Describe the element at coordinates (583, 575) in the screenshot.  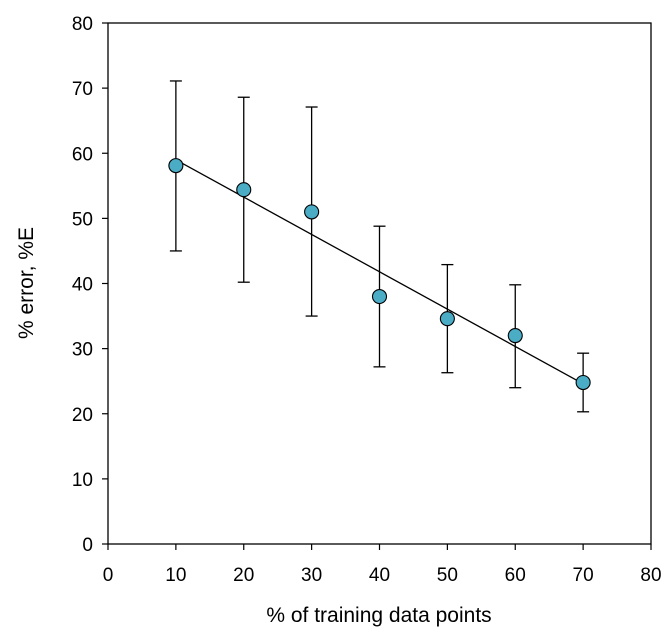
I see `x-tick-label: 70` at that location.